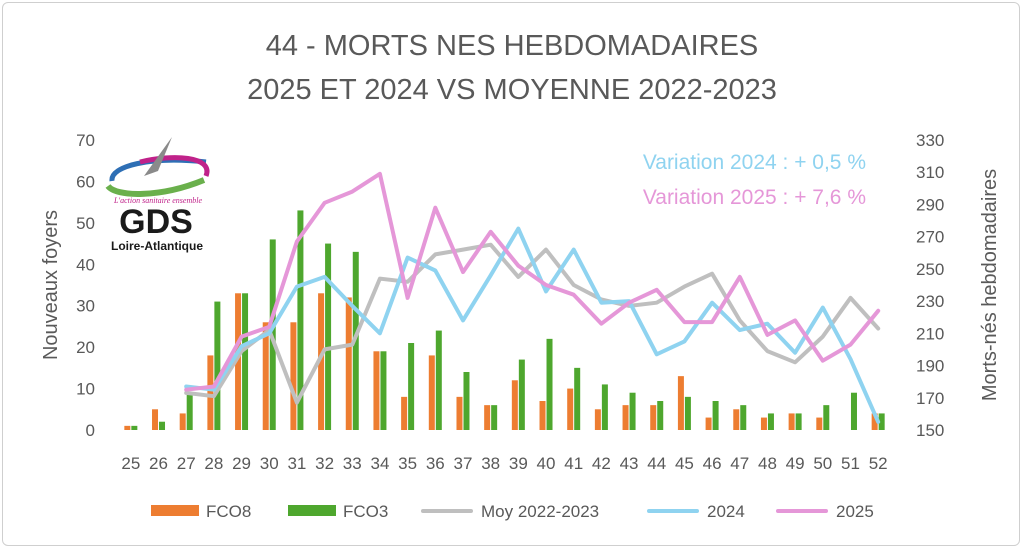 The image size is (1024, 550). Describe the element at coordinates (296, 463) in the screenshot. I see `x-tick-label: 31` at that location.